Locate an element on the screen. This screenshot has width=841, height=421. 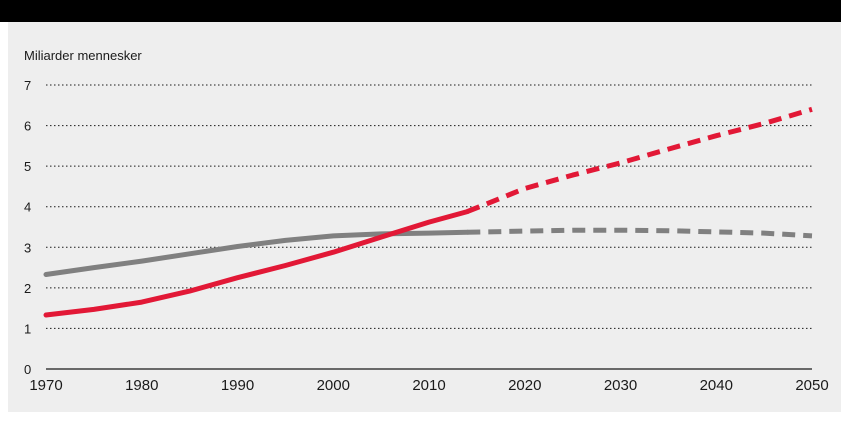
y-tick-label: 3 is located at coordinates (27, 247).